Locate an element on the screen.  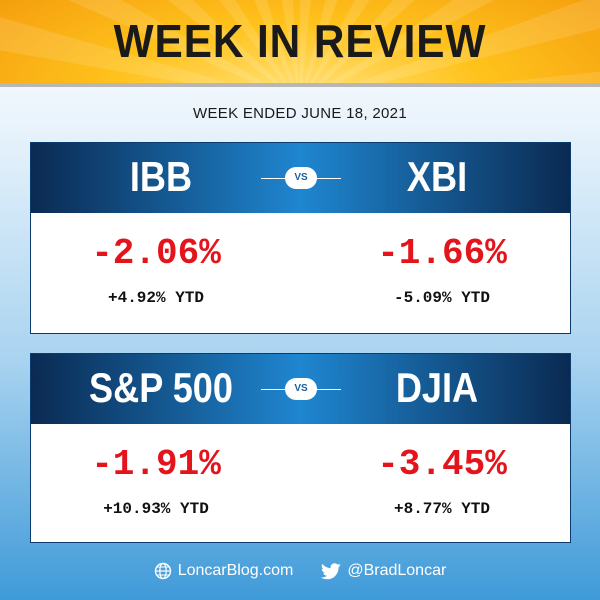
ytd-left: +10.93% YTD is located at coordinates (156, 509).